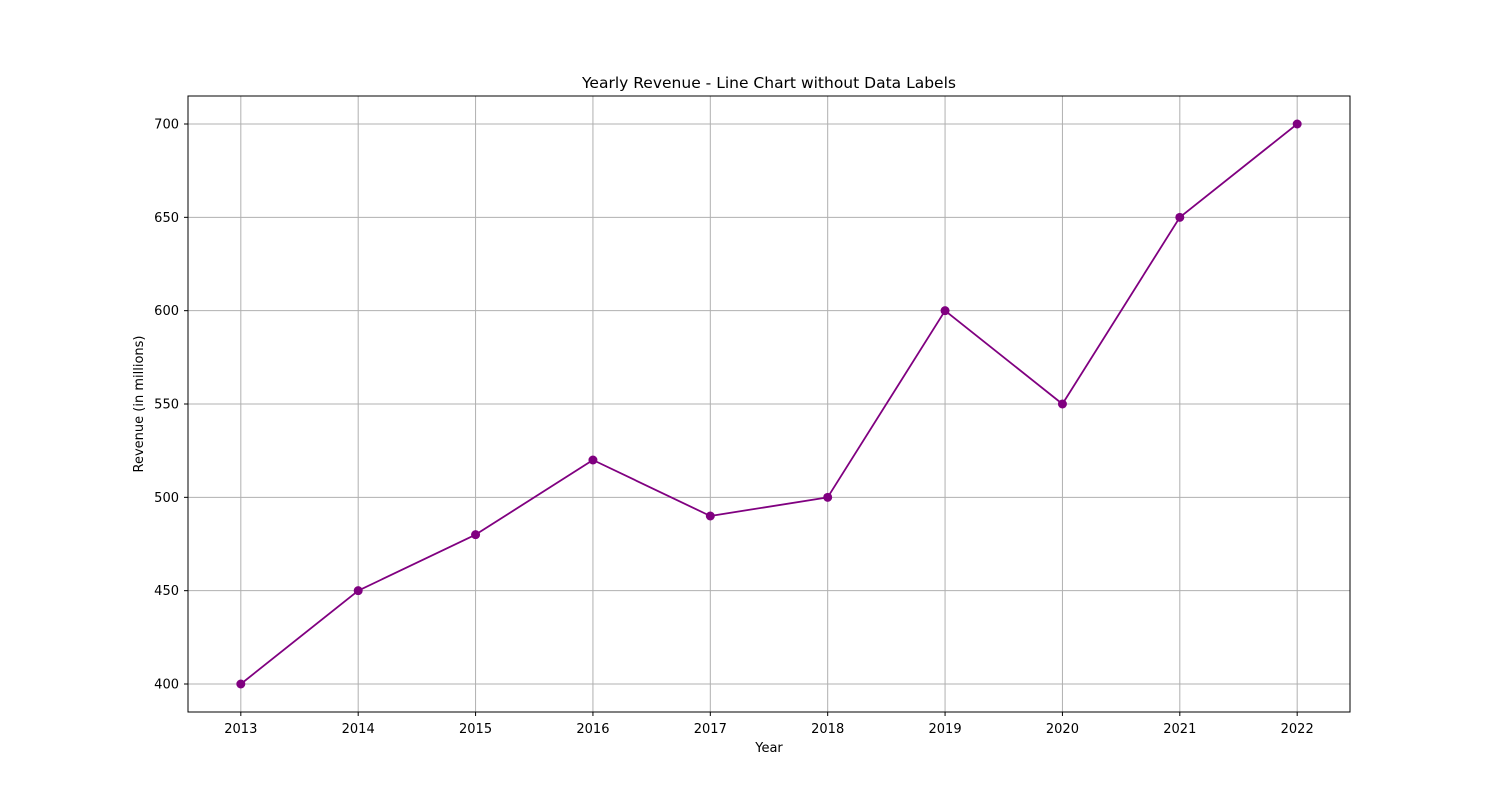  I want to click on x-tick-label: 2013, so click(240, 729).